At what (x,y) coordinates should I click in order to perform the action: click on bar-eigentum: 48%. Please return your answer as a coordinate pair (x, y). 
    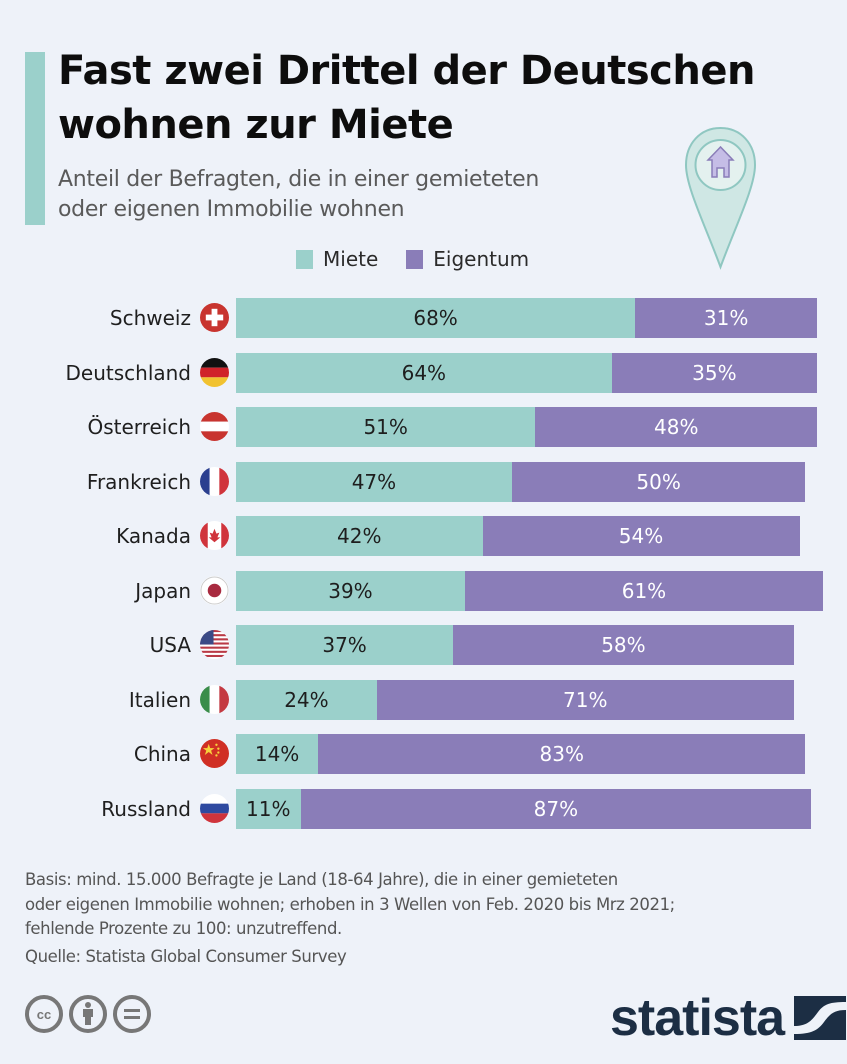
    Looking at the image, I should click on (676, 427).